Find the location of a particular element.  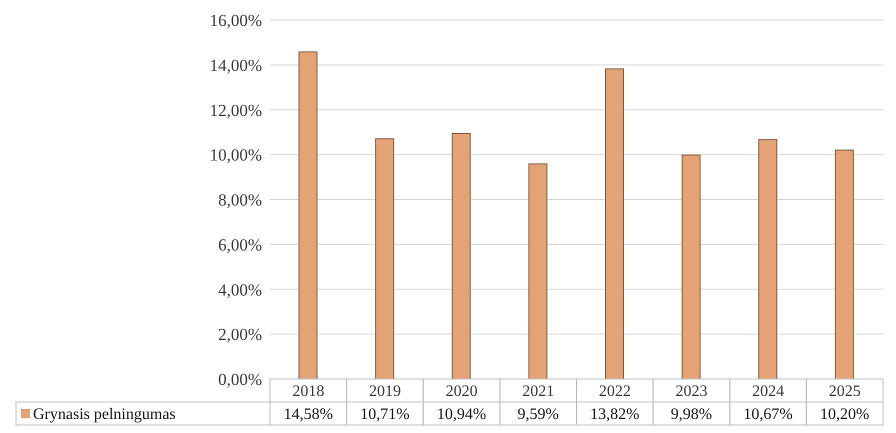

y-tick-label: 8,00% is located at coordinates (240, 200).